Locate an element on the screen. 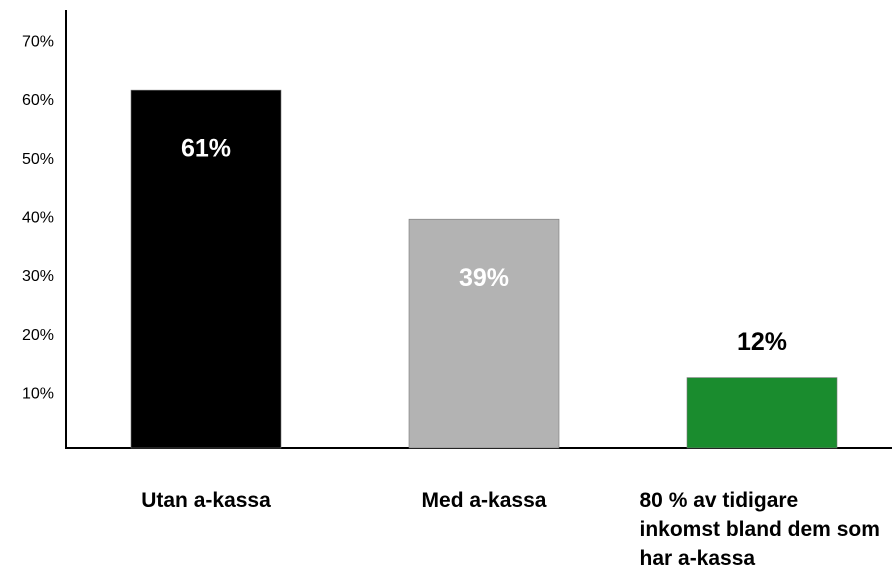 The image size is (892, 572). value-label: 12% is located at coordinates (762, 342).